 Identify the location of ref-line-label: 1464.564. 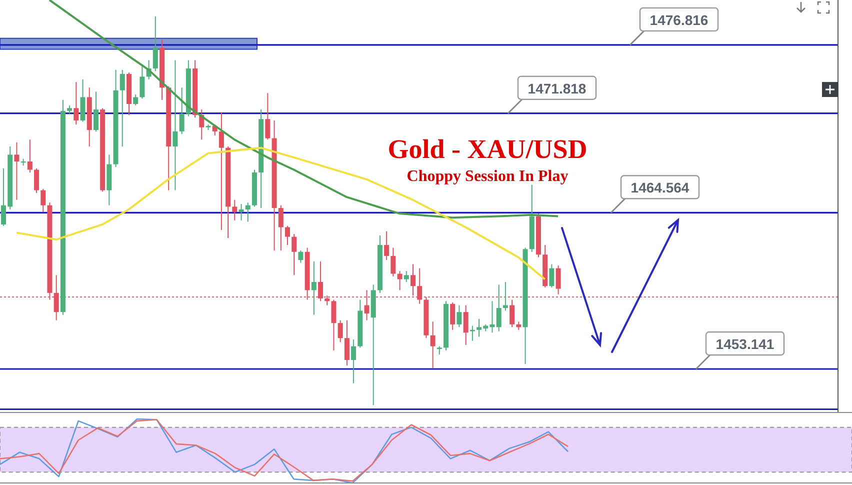
(660, 188).